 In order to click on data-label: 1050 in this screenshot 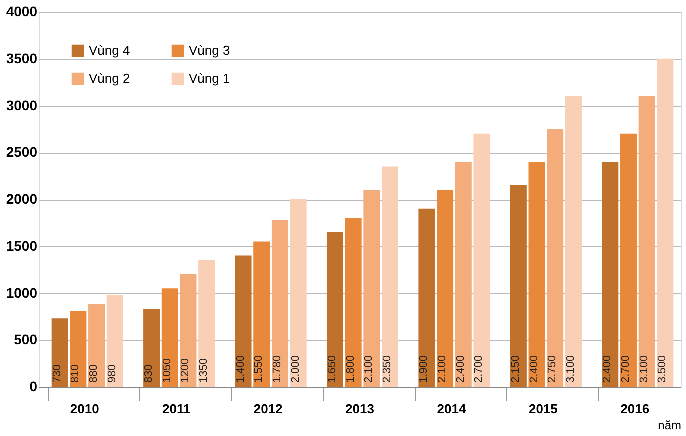, I will do `click(167, 370)`.